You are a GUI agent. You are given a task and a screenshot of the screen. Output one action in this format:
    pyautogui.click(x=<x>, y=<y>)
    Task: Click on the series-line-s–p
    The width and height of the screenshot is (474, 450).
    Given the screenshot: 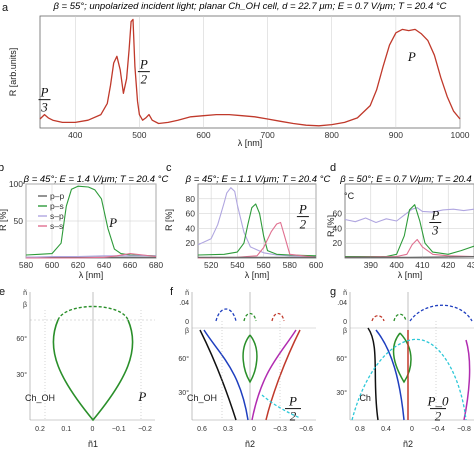 What is the action you would take?
    pyautogui.click(x=90, y=256)
    